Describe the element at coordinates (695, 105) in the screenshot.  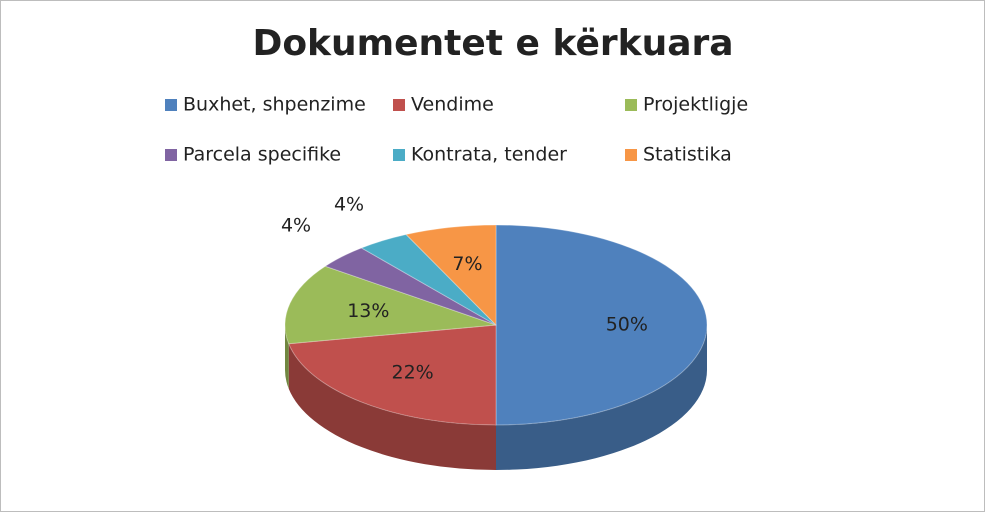
I see `legend-label: Projektligje` at that location.